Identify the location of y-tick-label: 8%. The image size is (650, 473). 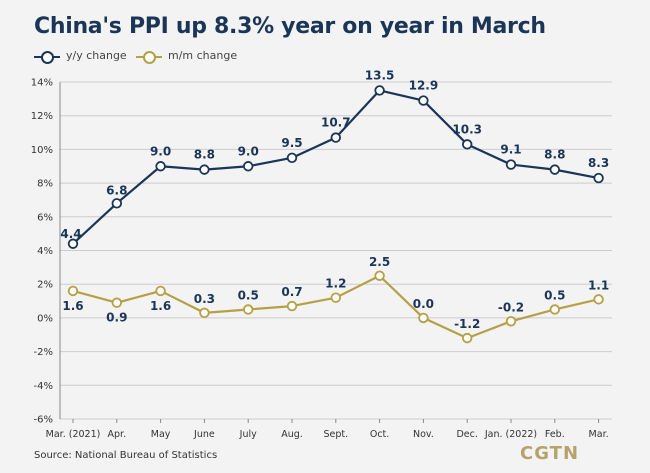
(45, 184).